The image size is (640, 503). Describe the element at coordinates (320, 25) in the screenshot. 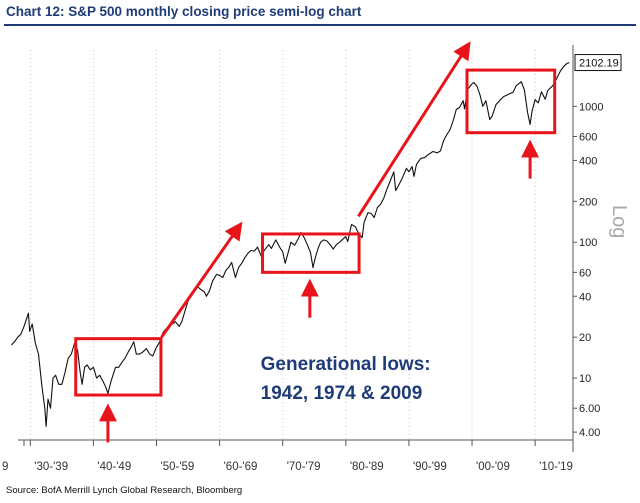

I see `title-rule` at that location.